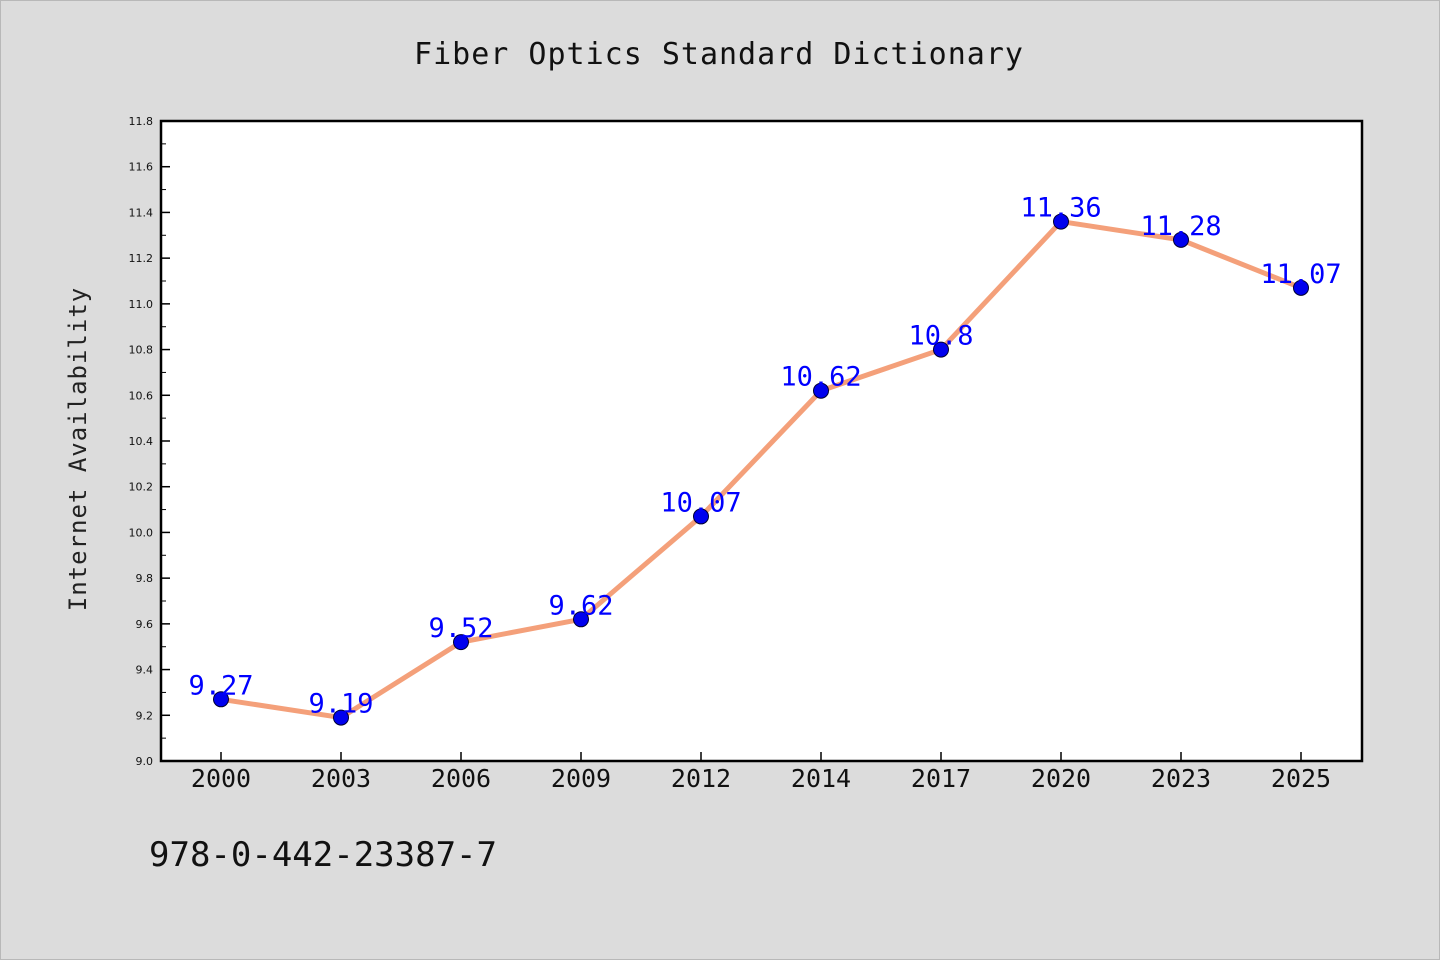 This screenshot has width=1440, height=960. I want to click on data-label: 11.07, so click(1300, 274).